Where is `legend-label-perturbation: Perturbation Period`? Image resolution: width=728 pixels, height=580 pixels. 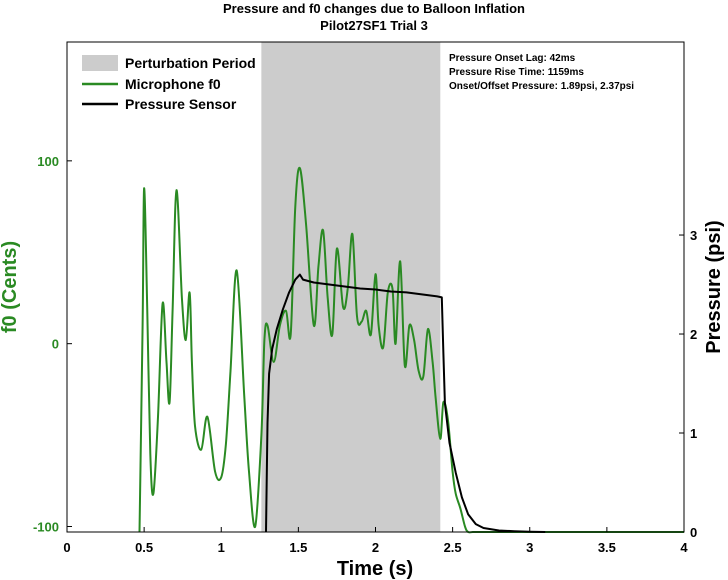 legend-label-perturbation: Perturbation Period is located at coordinates (190, 63).